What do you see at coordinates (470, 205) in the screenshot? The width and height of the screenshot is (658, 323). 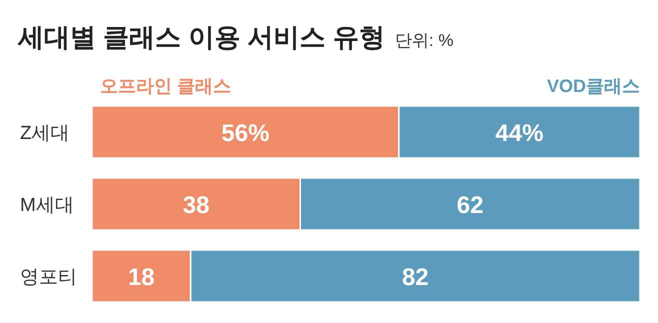 I see `data-label: 62` at bounding box center [470, 205].